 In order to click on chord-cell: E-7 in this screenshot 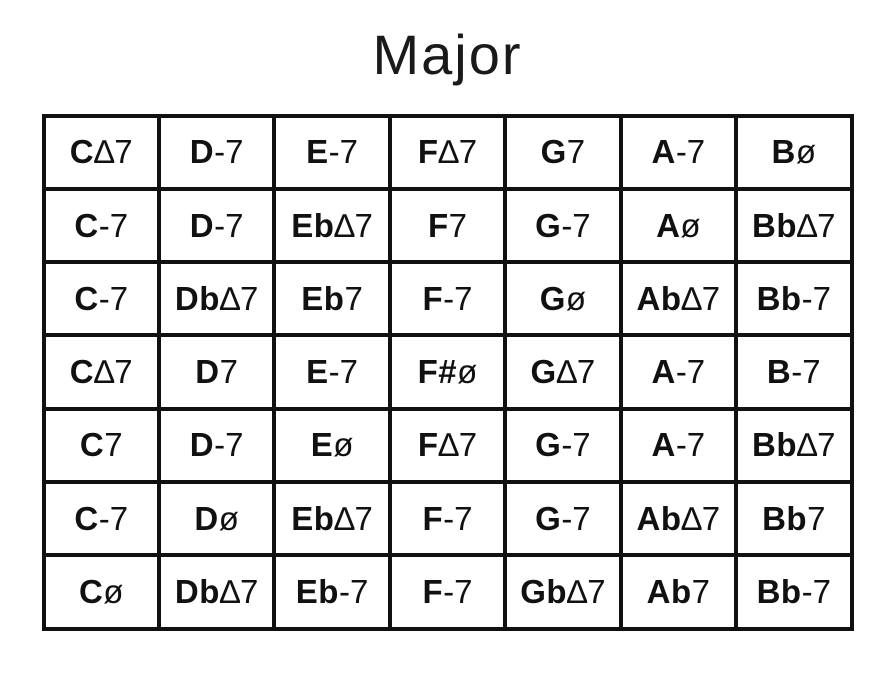, I will do `click(332, 152)`.